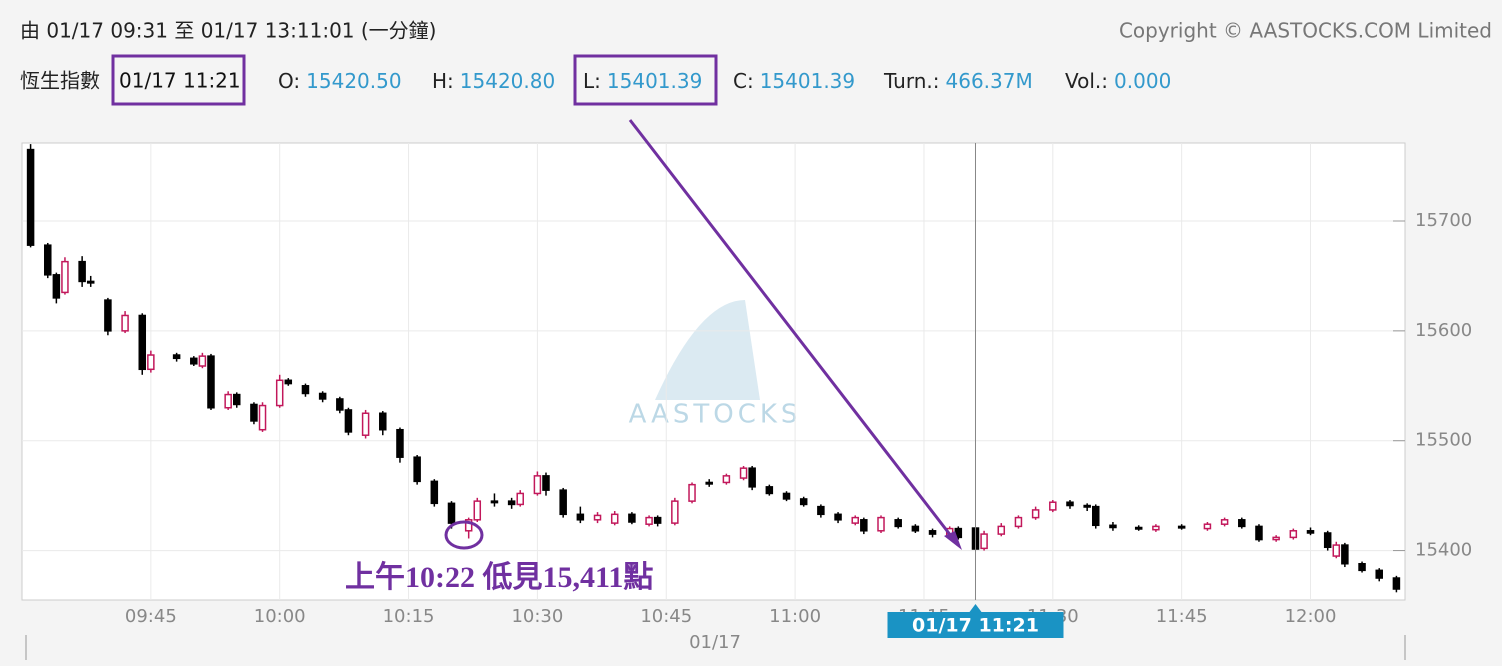 This screenshot has height=666, width=1502. Describe the element at coordinates (958, 81) in the screenshot. I see `quote-field: Turn.: 466.37M` at that location.